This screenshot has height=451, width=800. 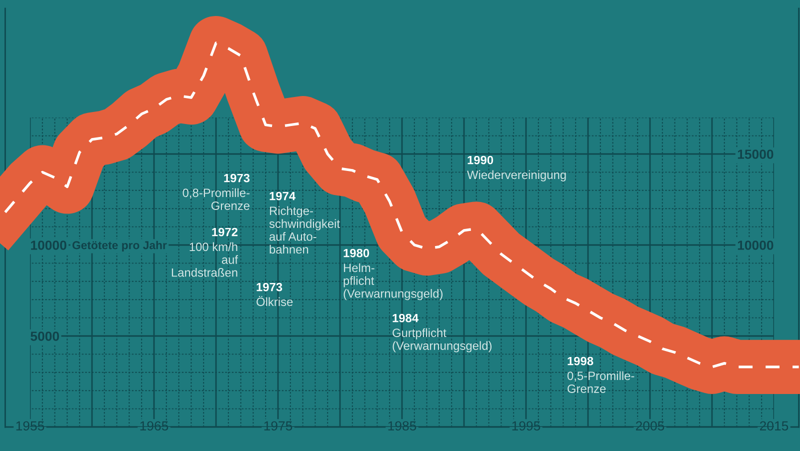 What do you see at coordinates (393, 281) in the screenshot?
I see `annotation: Helm- pflicht (Verwarnungsgeld)` at bounding box center [393, 281].